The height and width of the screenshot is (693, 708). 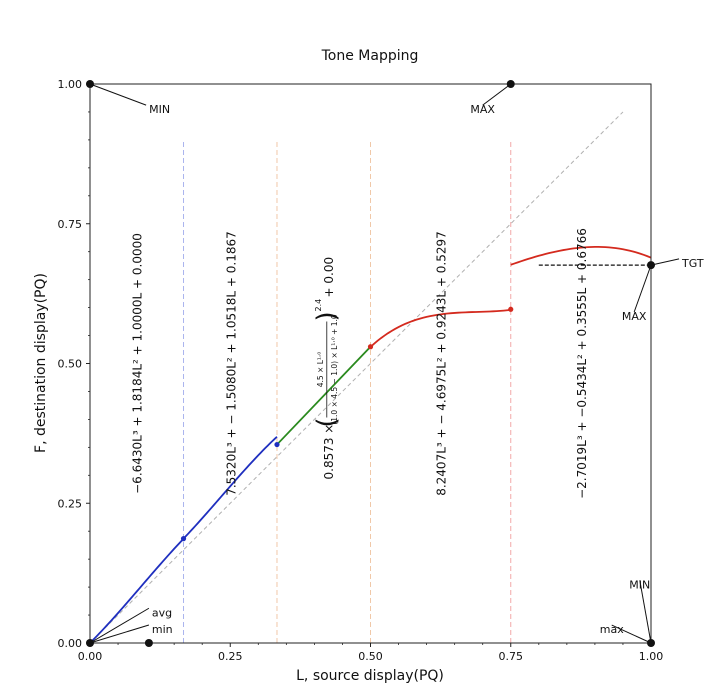 I want to click on equation-segment-3-numerator: 4.5 × L¹·⁰, so click(x=320, y=370).